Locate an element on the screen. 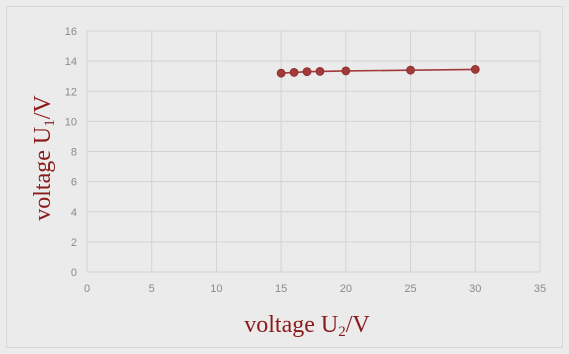 The width and height of the screenshot is (569, 354). y-axis-title-suffix: /V is located at coordinates (43, 107).